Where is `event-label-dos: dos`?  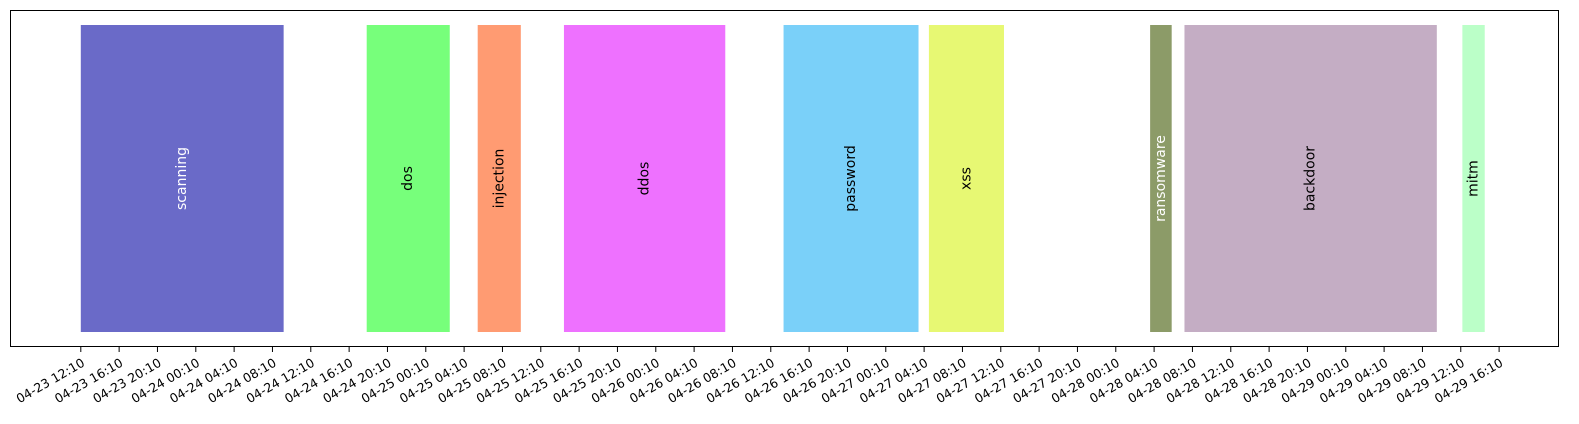
event-label-dos: dos is located at coordinates (408, 178).